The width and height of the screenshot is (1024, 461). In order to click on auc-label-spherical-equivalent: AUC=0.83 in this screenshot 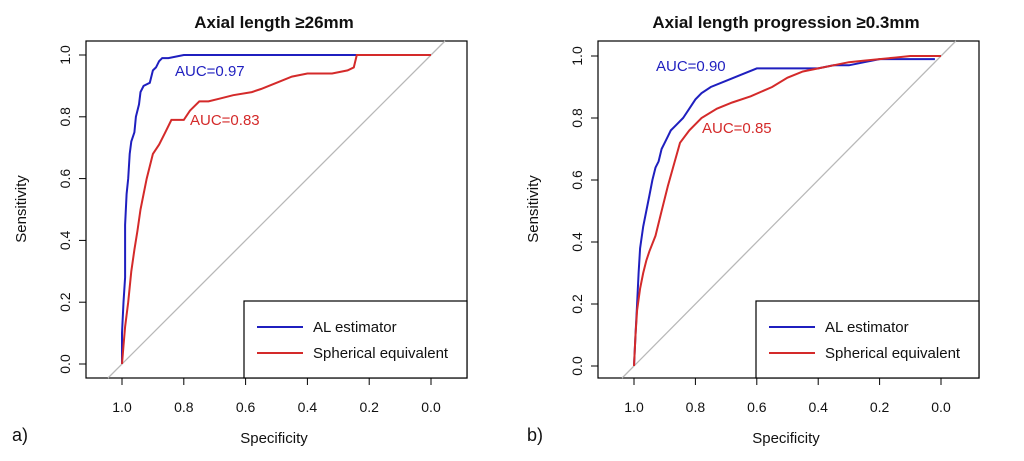, I will do `click(225, 120)`.